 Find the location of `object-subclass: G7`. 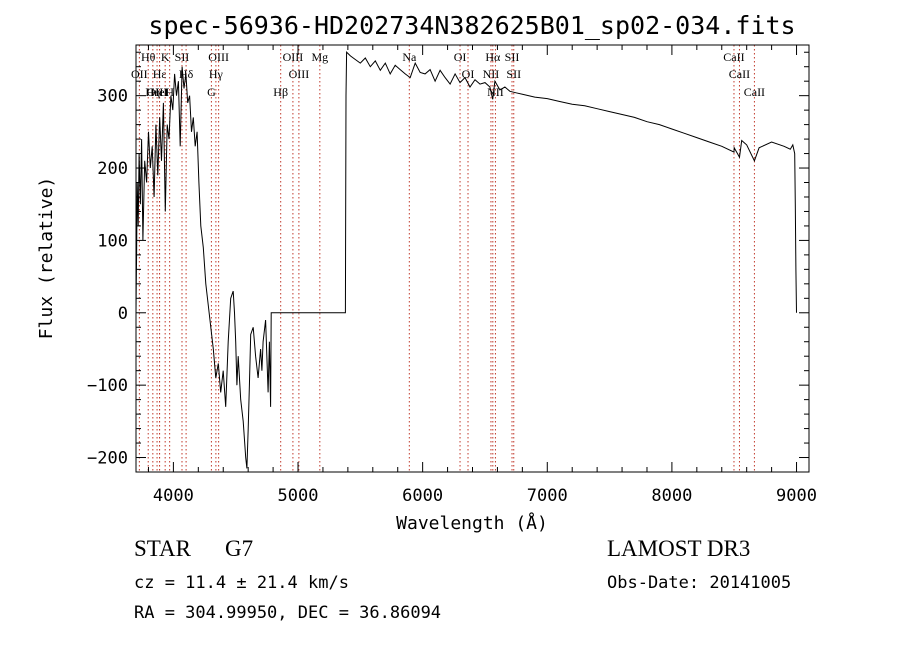

object-subclass: G7 is located at coordinates (239, 548).